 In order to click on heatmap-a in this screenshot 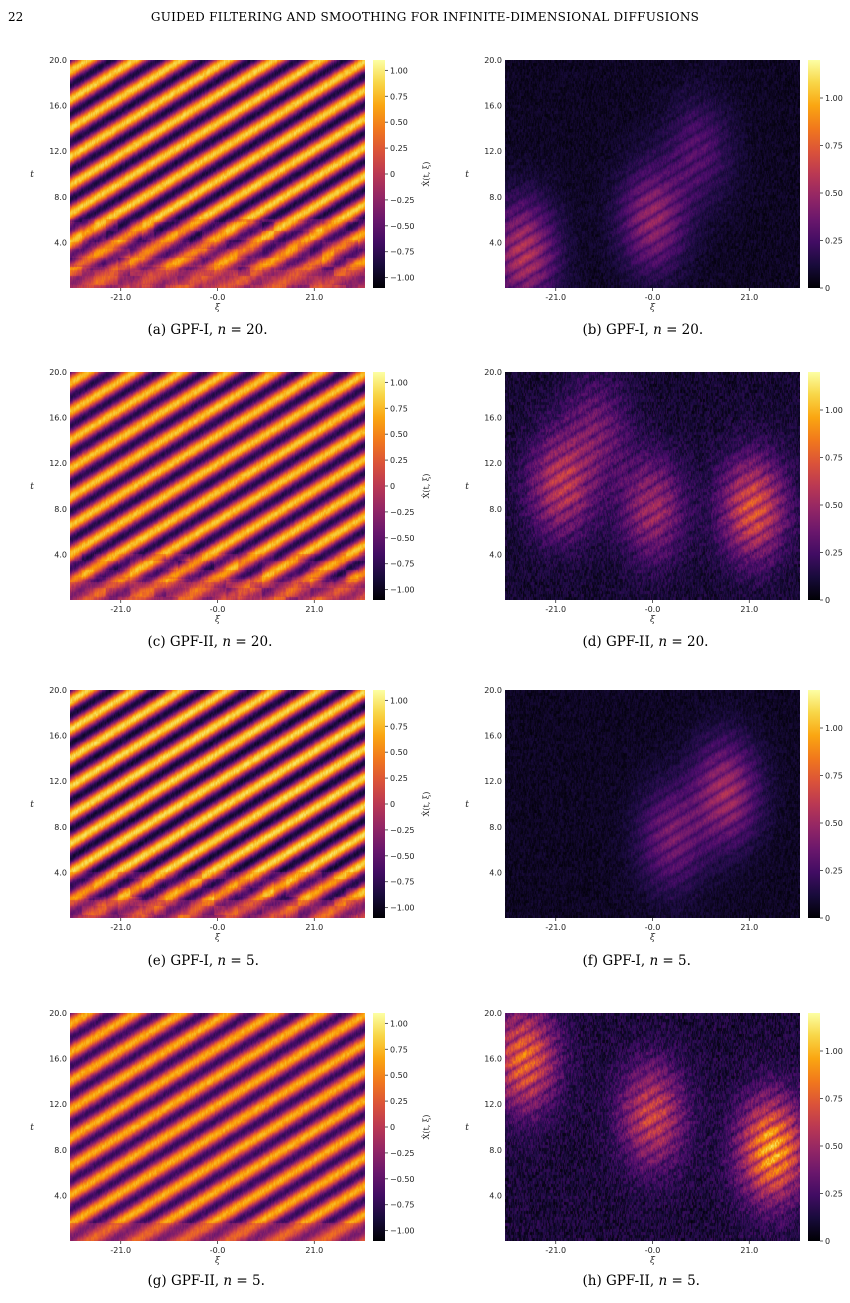, I will do `click(217, 174)`.